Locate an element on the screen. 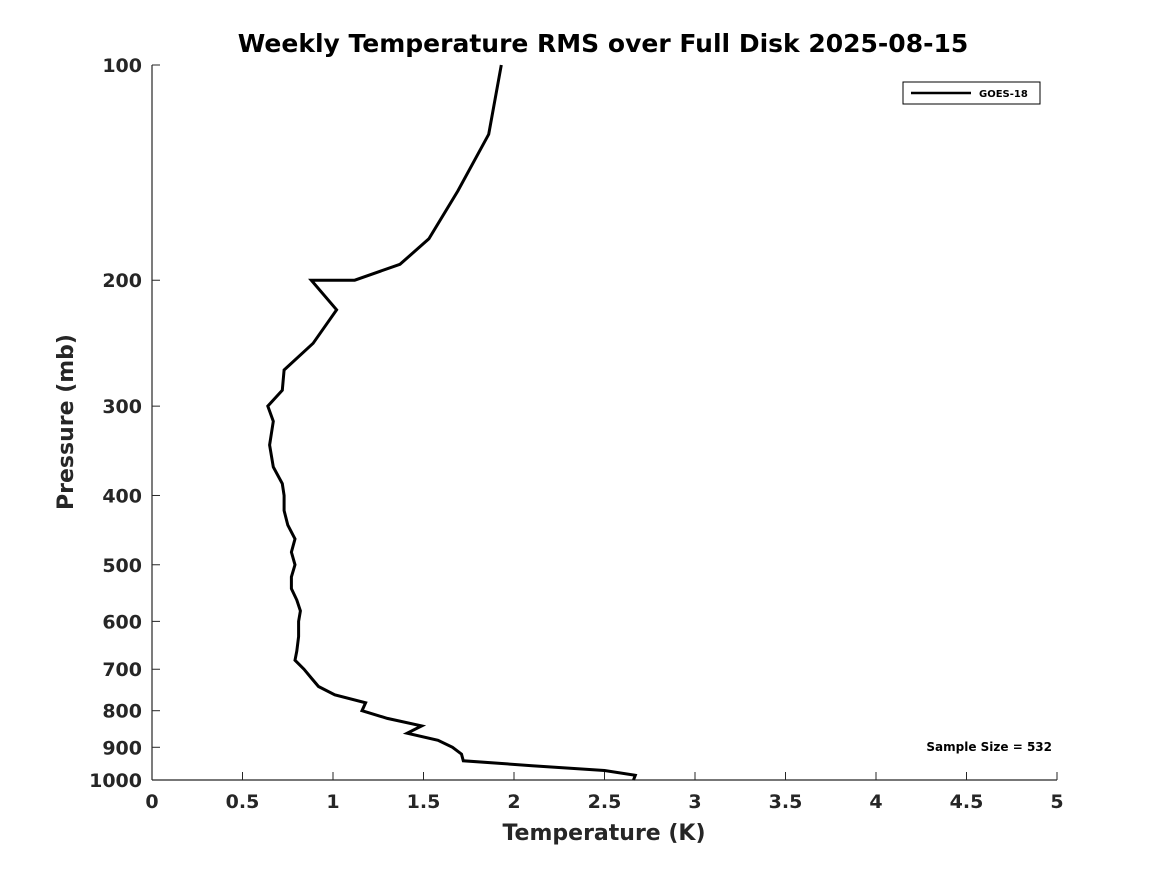 Image resolution: width=1167 pixels, height=875 pixels. x-tick-label: 2.5 is located at coordinates (605, 802).